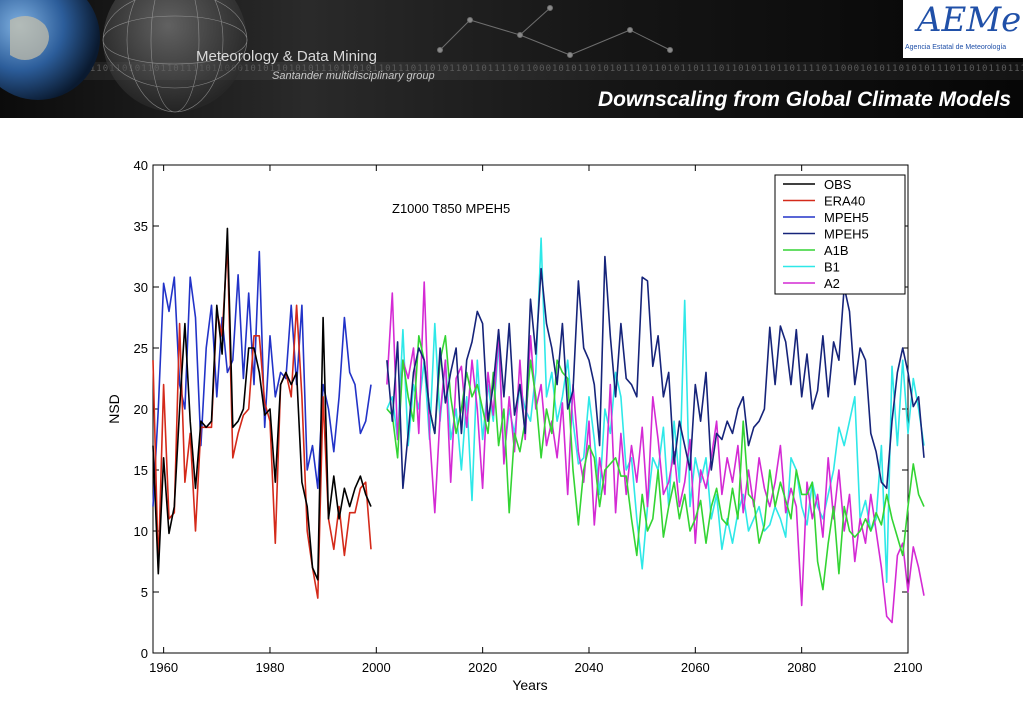  What do you see at coordinates (844, 201) in the screenshot?
I see `legend-label: ERA40` at bounding box center [844, 201].